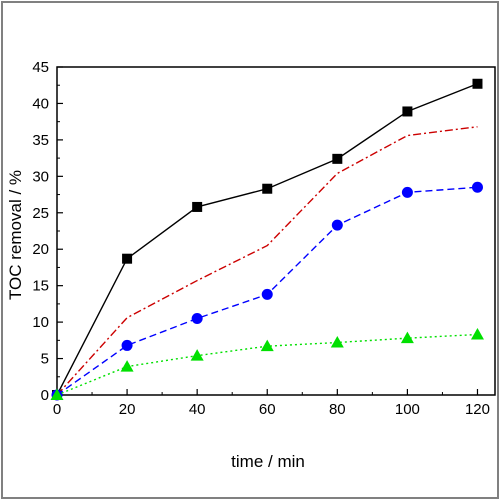  Describe the element at coordinates (15, 235) in the screenshot. I see `y-axis-title: TOC removal / %` at that location.